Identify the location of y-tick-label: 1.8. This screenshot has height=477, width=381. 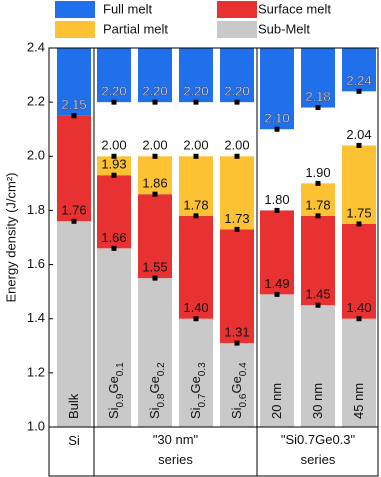
(36, 209).